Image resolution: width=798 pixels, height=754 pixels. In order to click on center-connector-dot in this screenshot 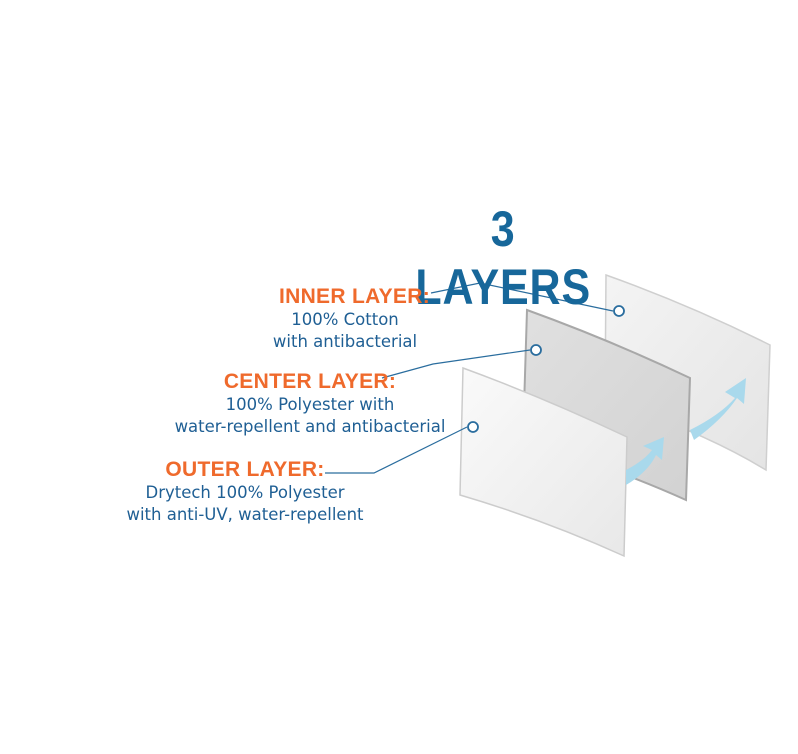, I will do `click(536, 350)`.